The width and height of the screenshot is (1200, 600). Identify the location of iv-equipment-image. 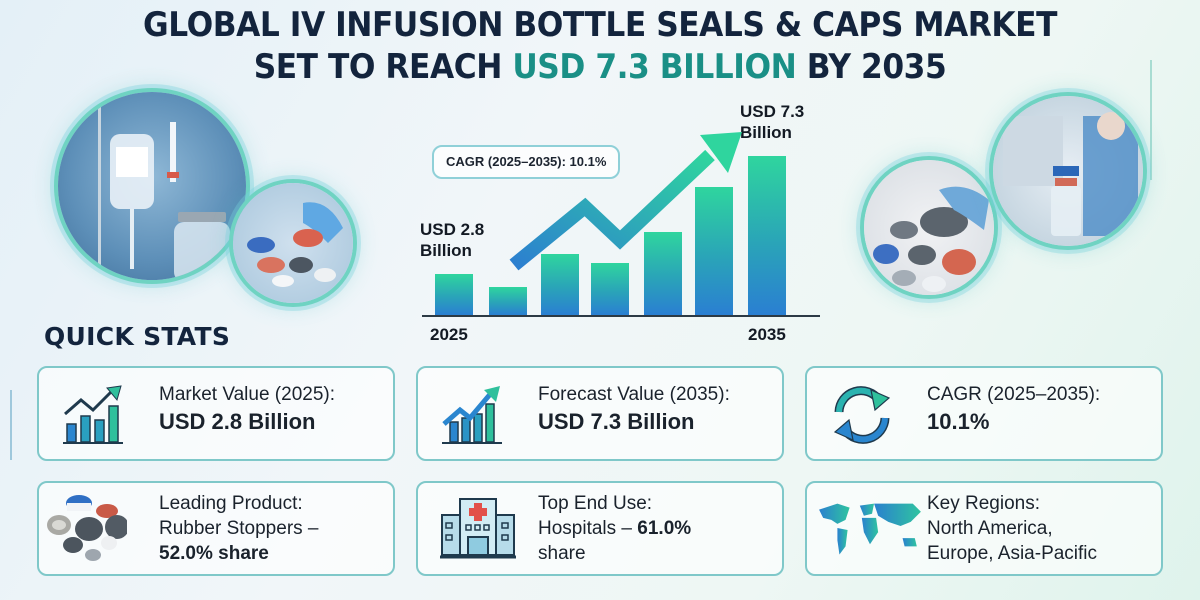
(152, 186).